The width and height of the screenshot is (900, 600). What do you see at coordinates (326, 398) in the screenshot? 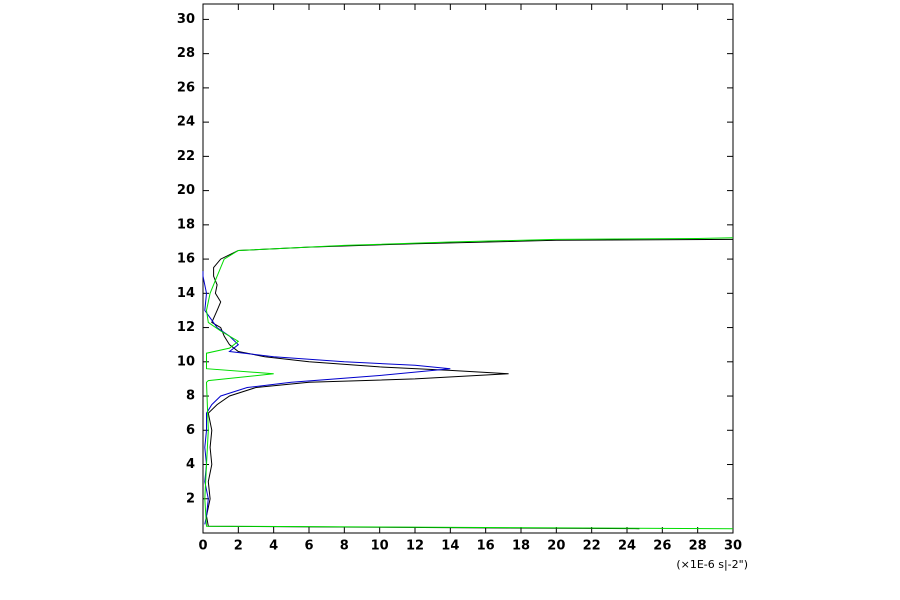
I see `profile-line` at bounding box center [326, 398].